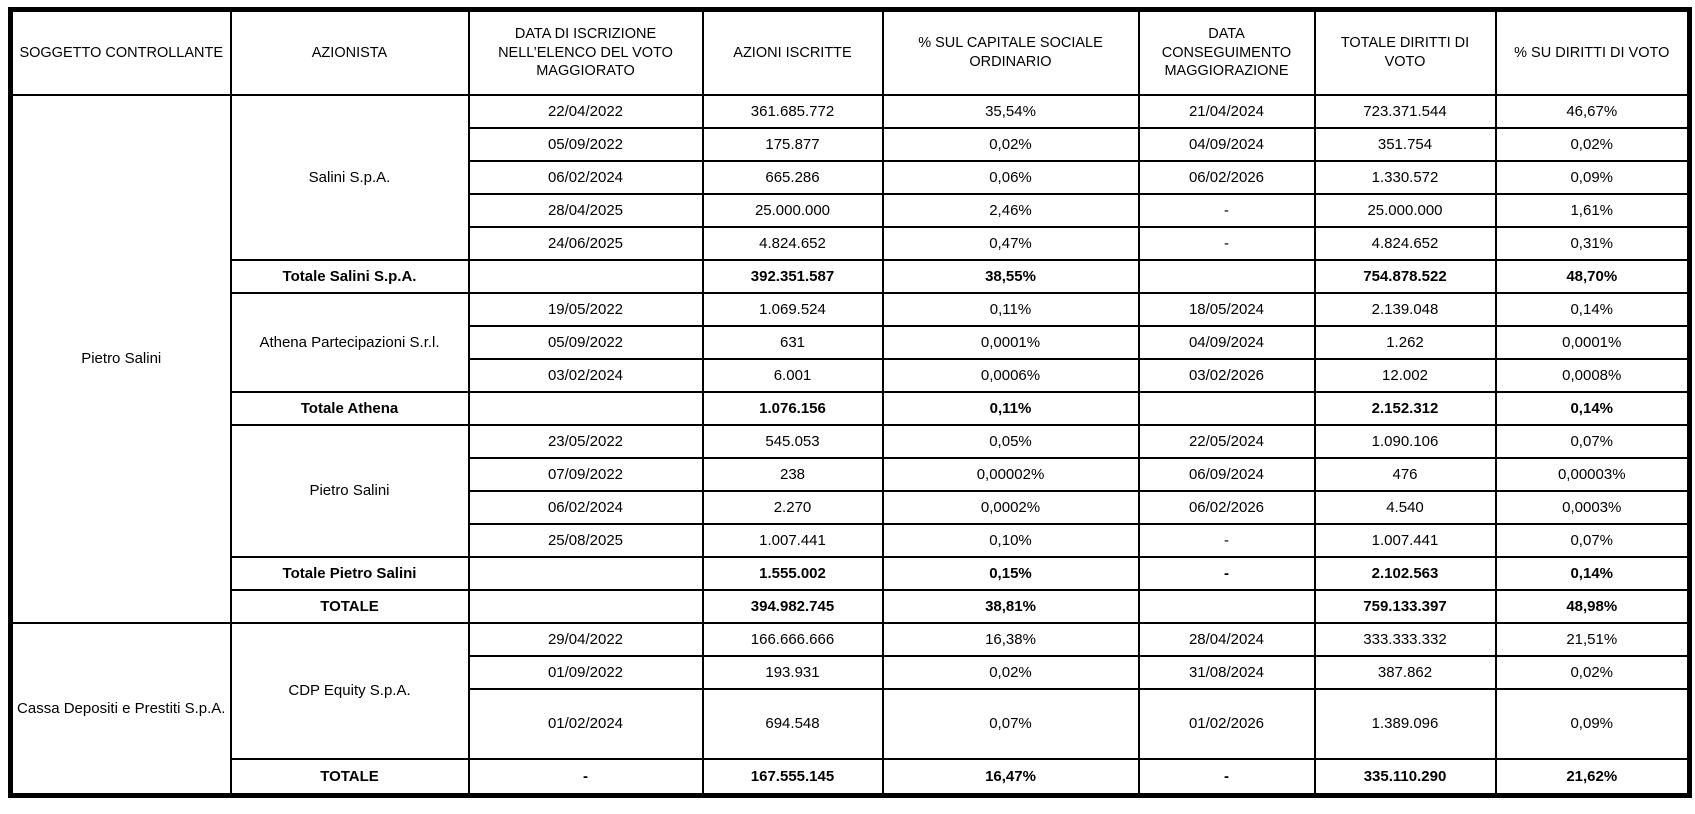 The width and height of the screenshot is (1695, 814). I want to click on cell-data-iscrizione: 07/09/2022, so click(585, 474).